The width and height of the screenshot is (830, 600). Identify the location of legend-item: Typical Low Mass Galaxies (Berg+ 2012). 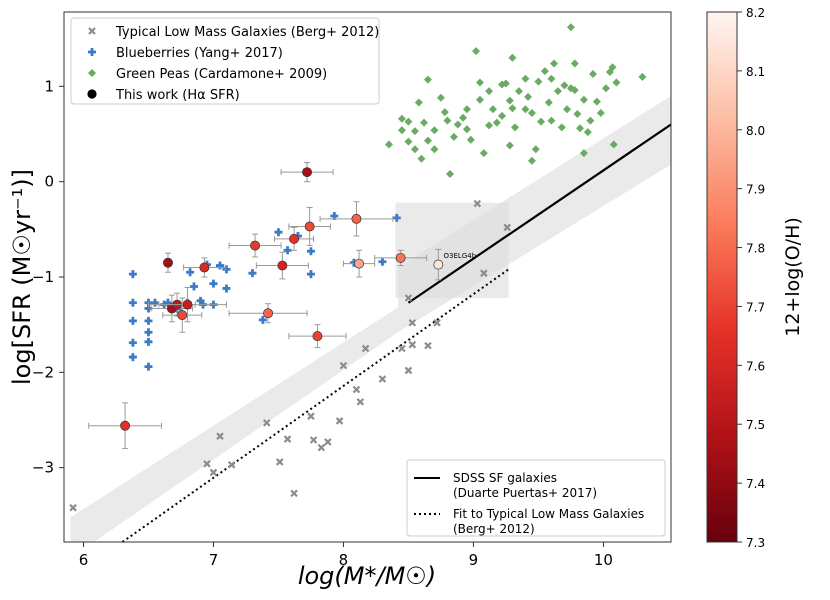
(233, 32).